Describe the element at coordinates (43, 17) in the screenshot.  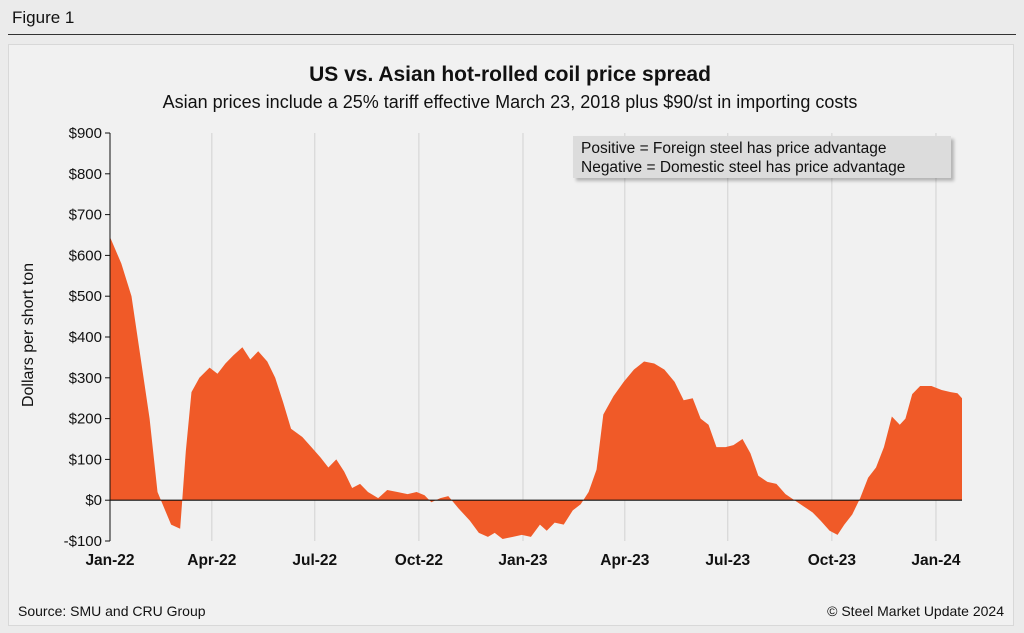
I see `figure-label: Figure 1` at that location.